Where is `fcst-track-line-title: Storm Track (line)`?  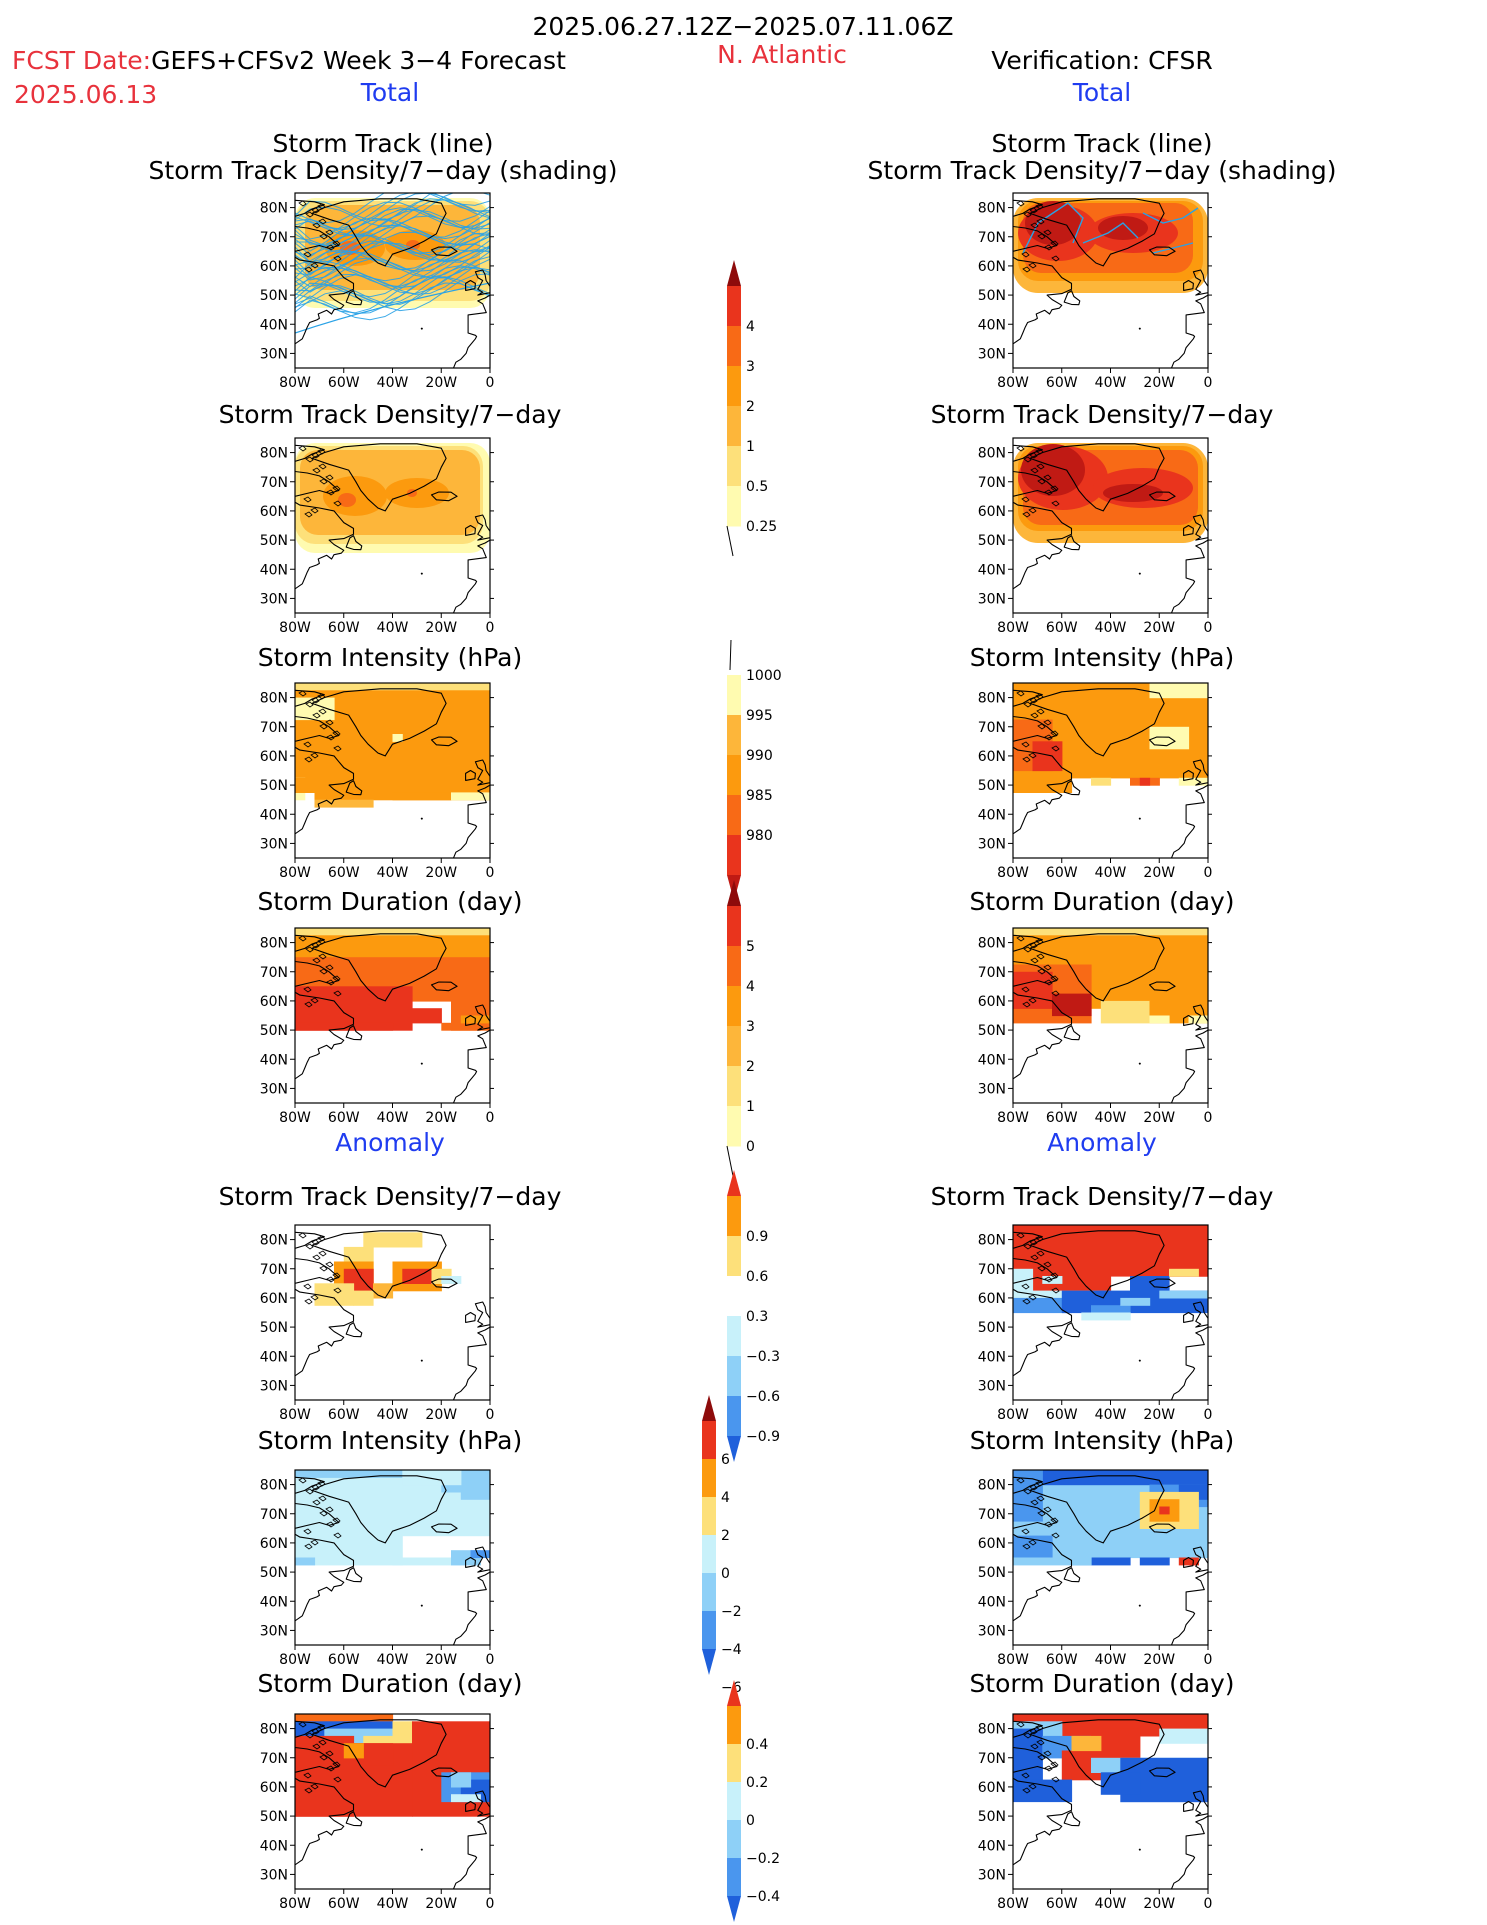
fcst-track-line-title: Storm Track (line) is located at coordinates (383, 143).